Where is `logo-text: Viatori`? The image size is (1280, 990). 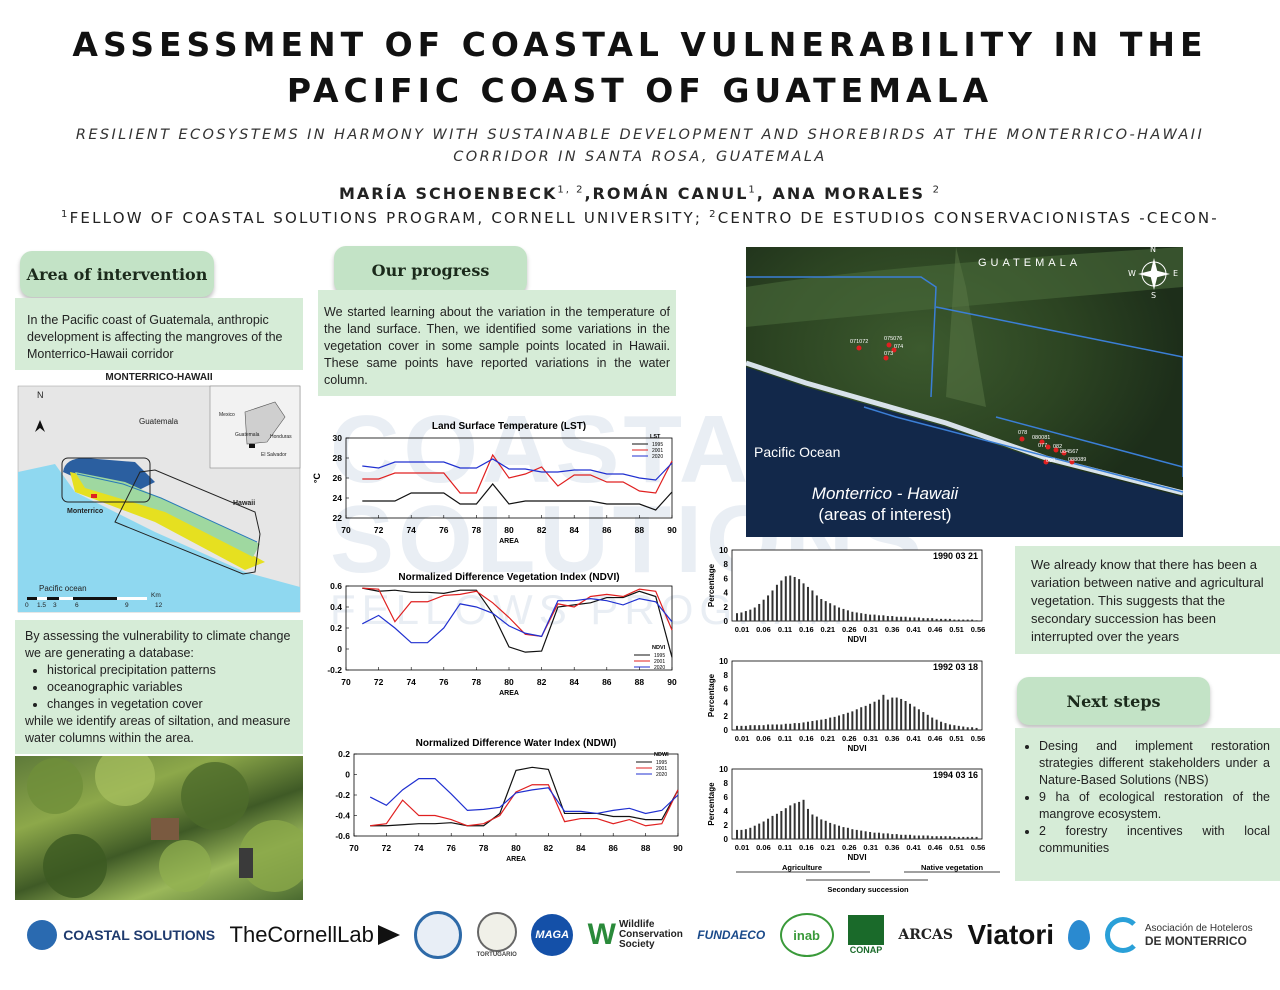 logo-text: Viatori is located at coordinates (1011, 934).